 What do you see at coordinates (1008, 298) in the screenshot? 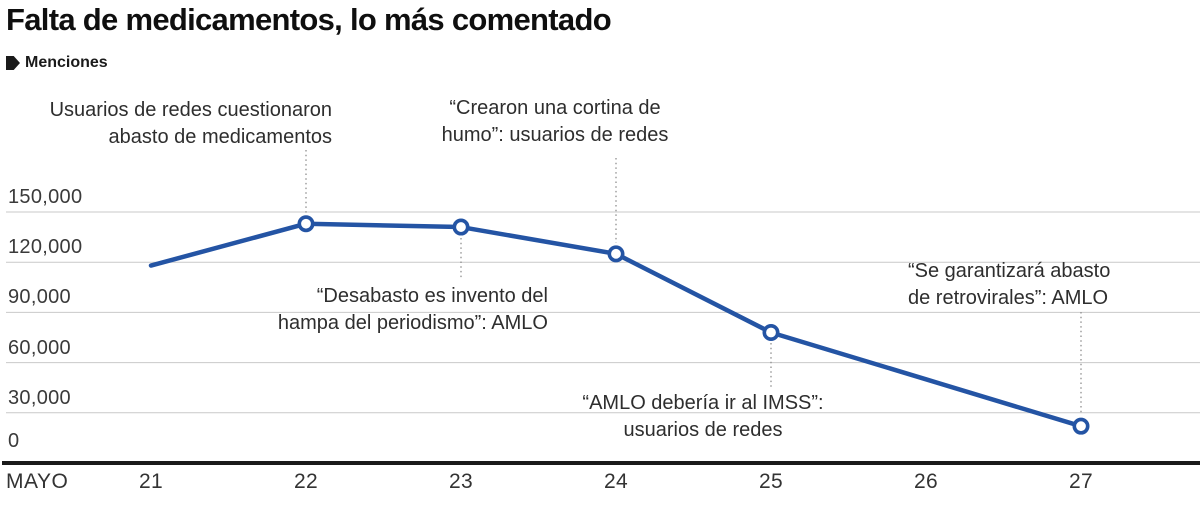
I see `annotation-line: de retrovirales”: AMLO` at bounding box center [1008, 298].